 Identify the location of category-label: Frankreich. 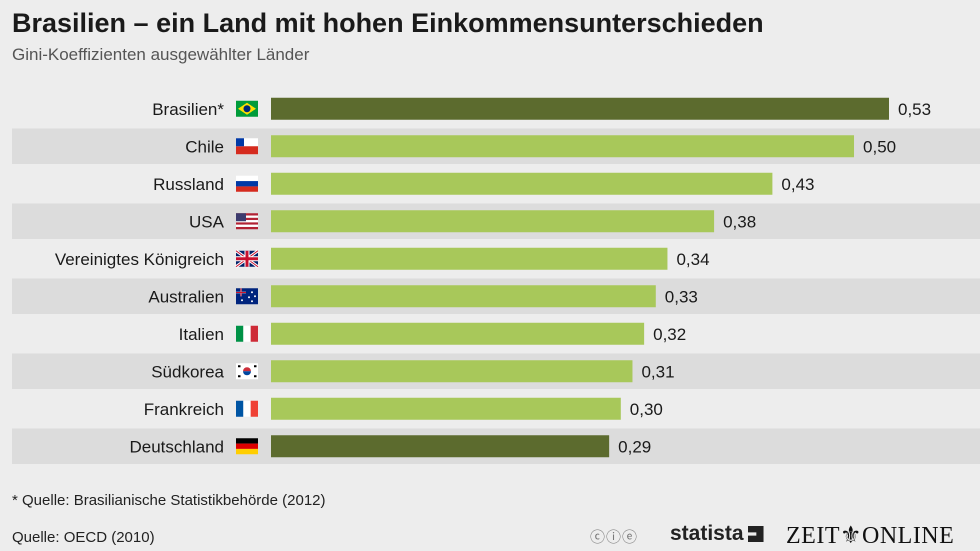
(184, 409).